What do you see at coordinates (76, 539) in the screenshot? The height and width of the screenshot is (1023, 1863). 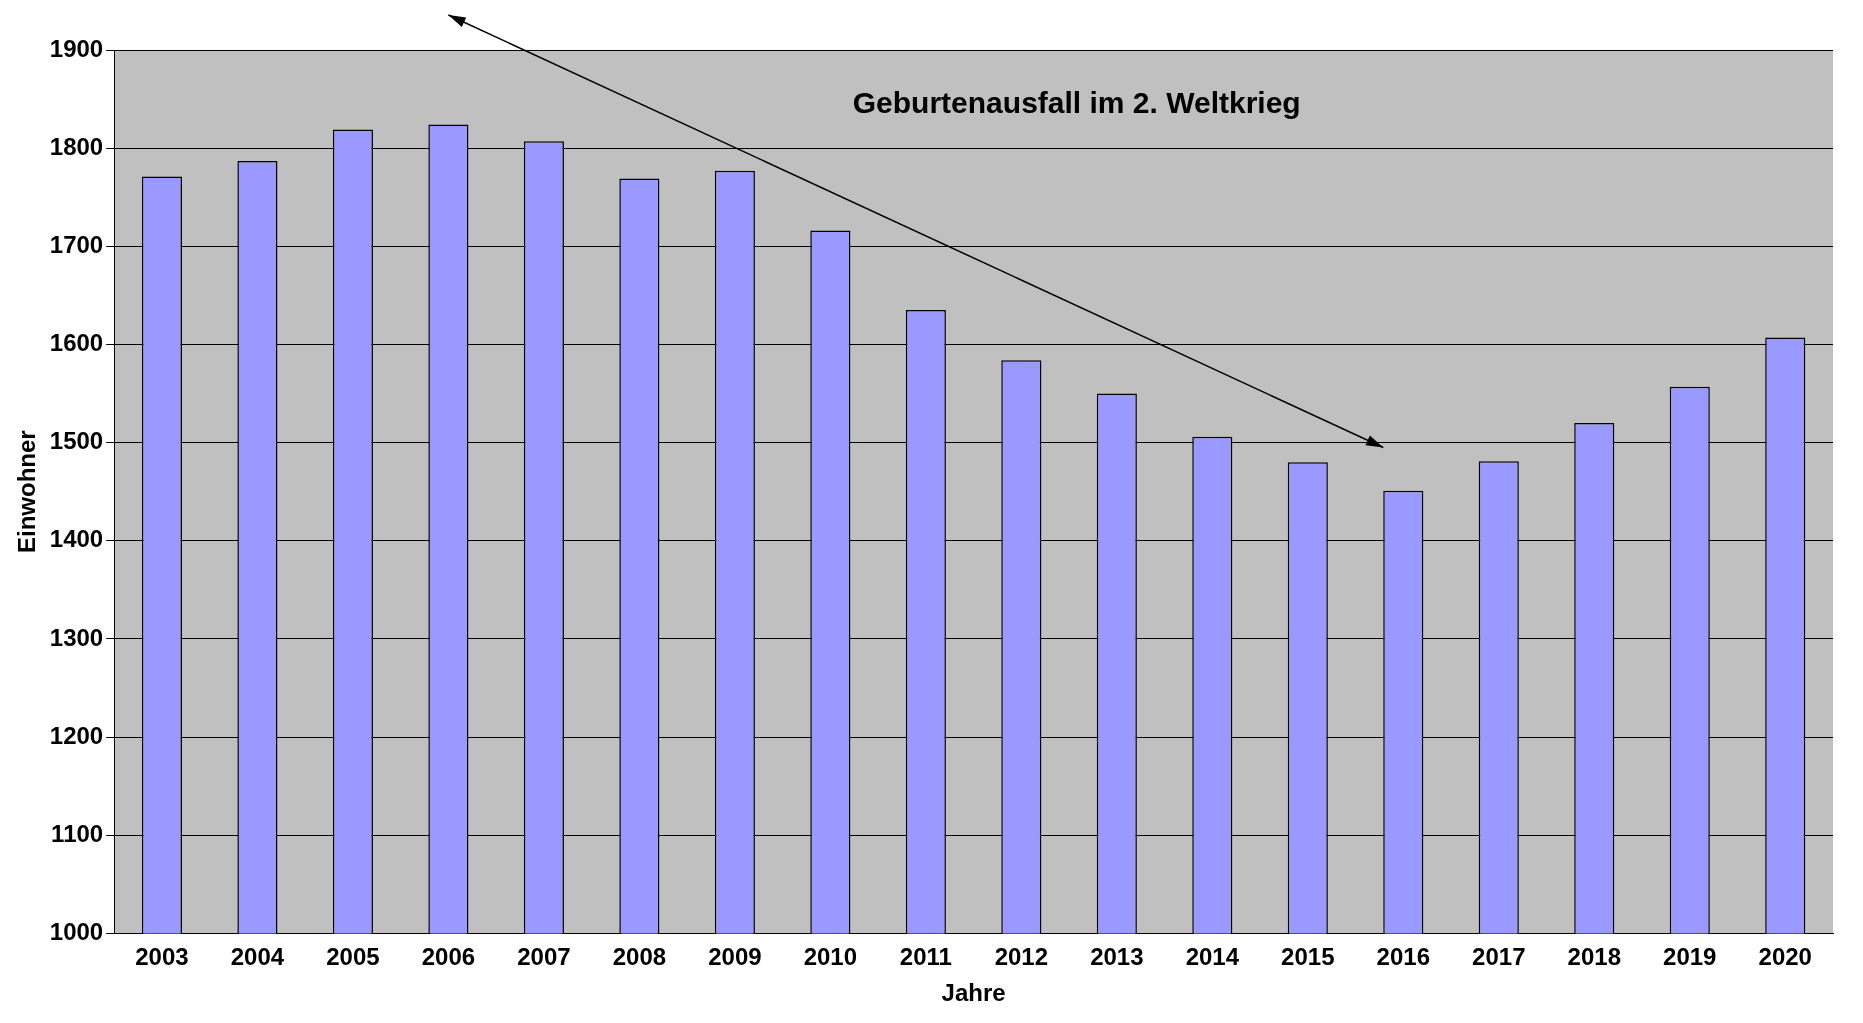 I see `y-tick-label: 1400` at bounding box center [76, 539].